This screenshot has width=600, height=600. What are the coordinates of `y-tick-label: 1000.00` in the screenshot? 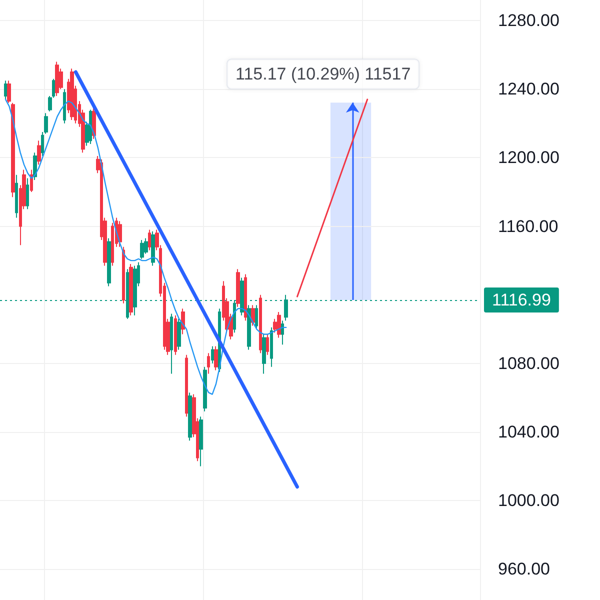 It's located at (529, 500).